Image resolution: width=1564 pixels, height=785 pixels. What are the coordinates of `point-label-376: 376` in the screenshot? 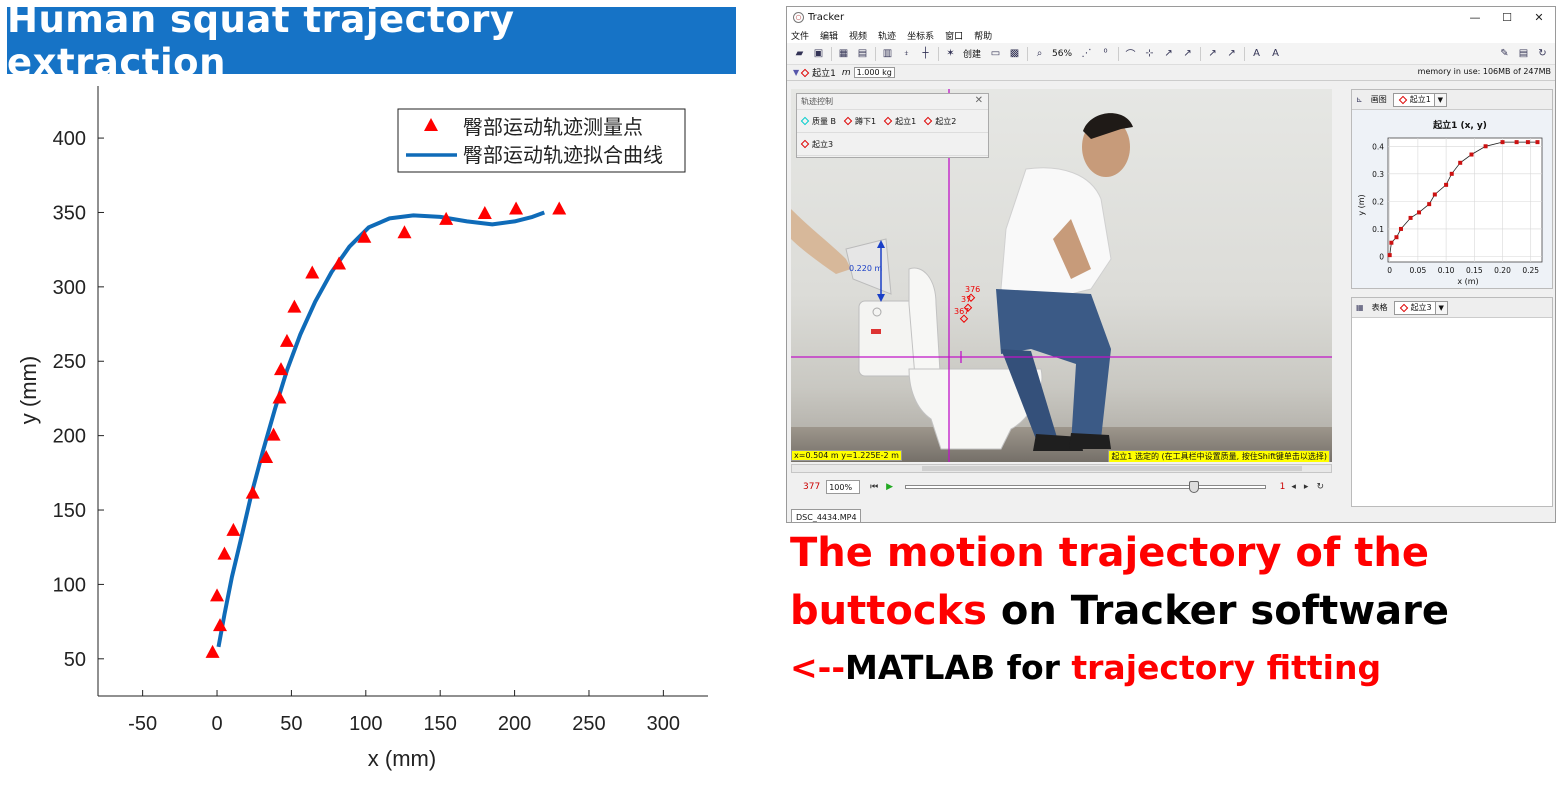 It's located at (972, 289).